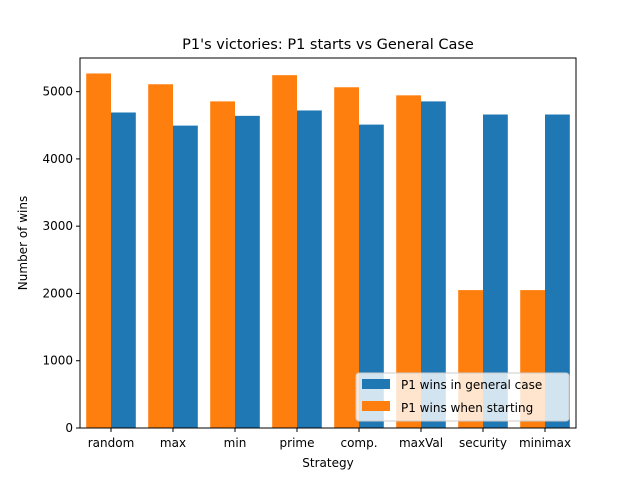 The image size is (640, 480). Describe the element at coordinates (57, 293) in the screenshot. I see `y-tick-label: 2000` at that location.